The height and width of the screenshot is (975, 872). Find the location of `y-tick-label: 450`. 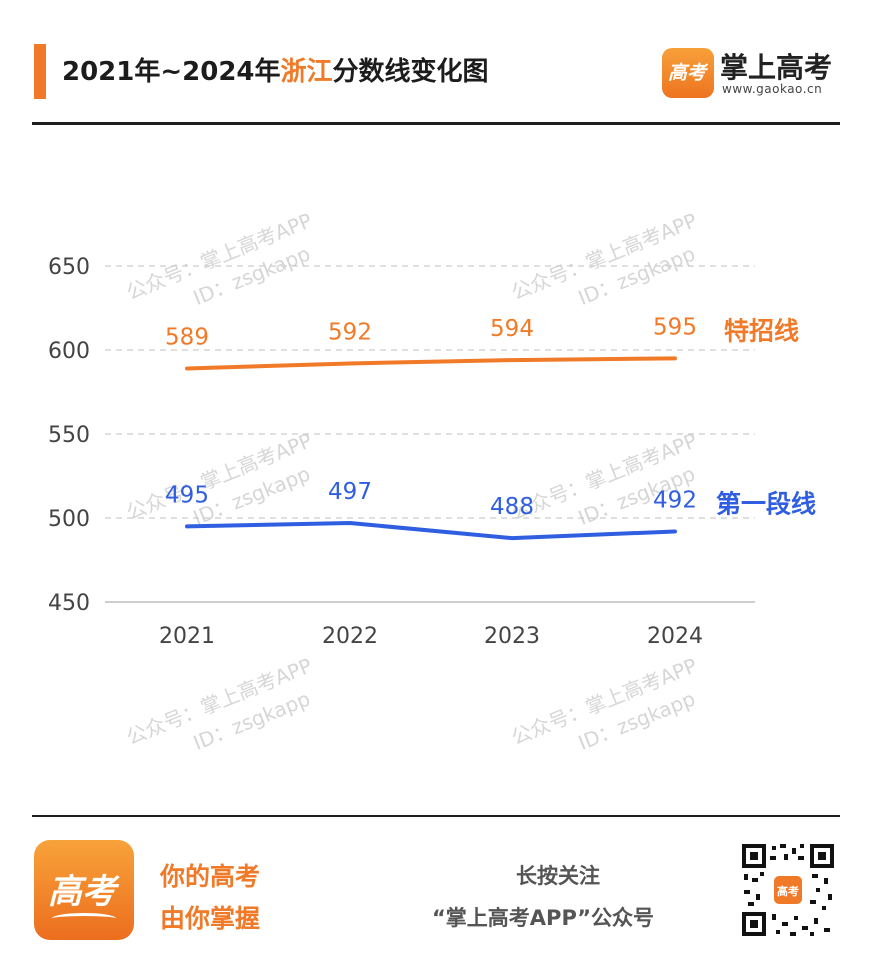

y-tick-label: 450 is located at coordinates (69, 603).